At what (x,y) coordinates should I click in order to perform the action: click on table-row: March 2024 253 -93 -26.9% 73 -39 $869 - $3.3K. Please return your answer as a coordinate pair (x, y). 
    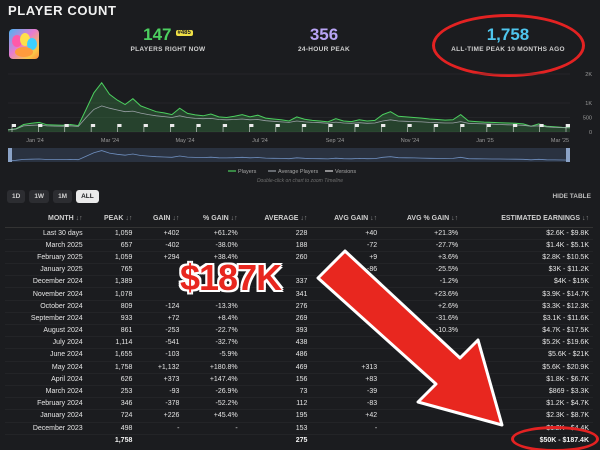
    Looking at the image, I should click on (299, 392).